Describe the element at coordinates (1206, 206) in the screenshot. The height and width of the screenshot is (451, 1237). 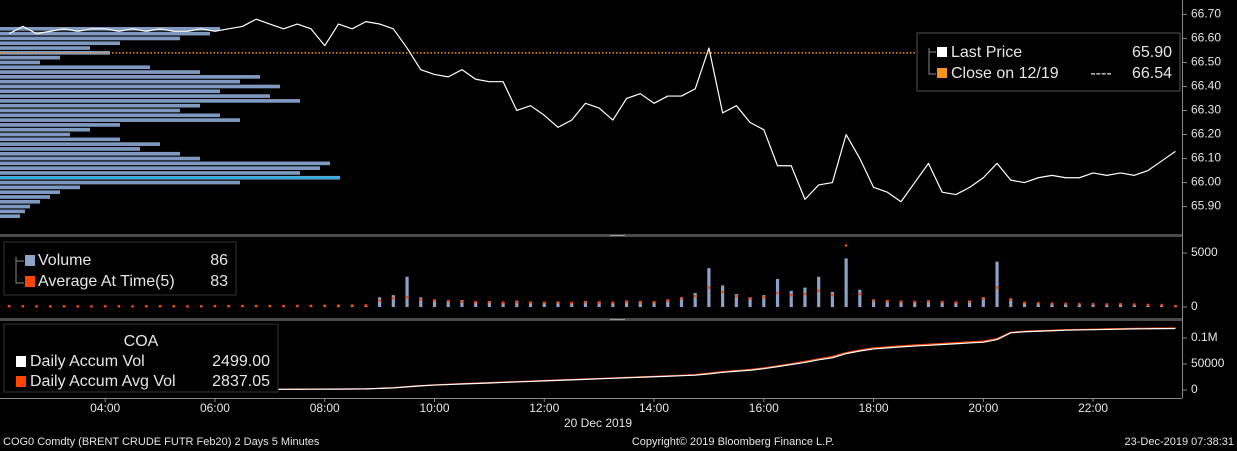
I see `y-tick-label: 65.90` at that location.